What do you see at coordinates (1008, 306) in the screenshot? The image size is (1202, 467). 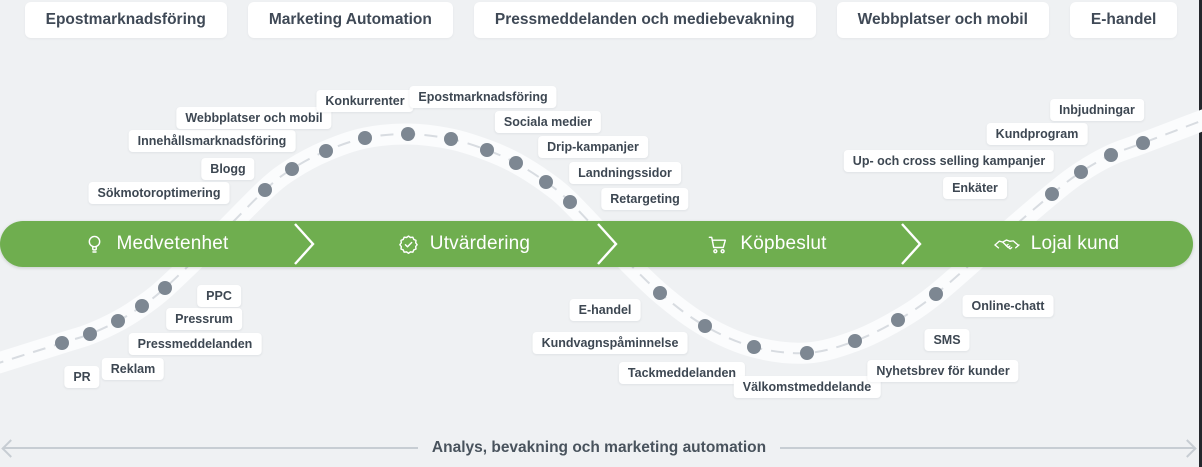 I see `touchpoint-label: Online-chatt` at bounding box center [1008, 306].